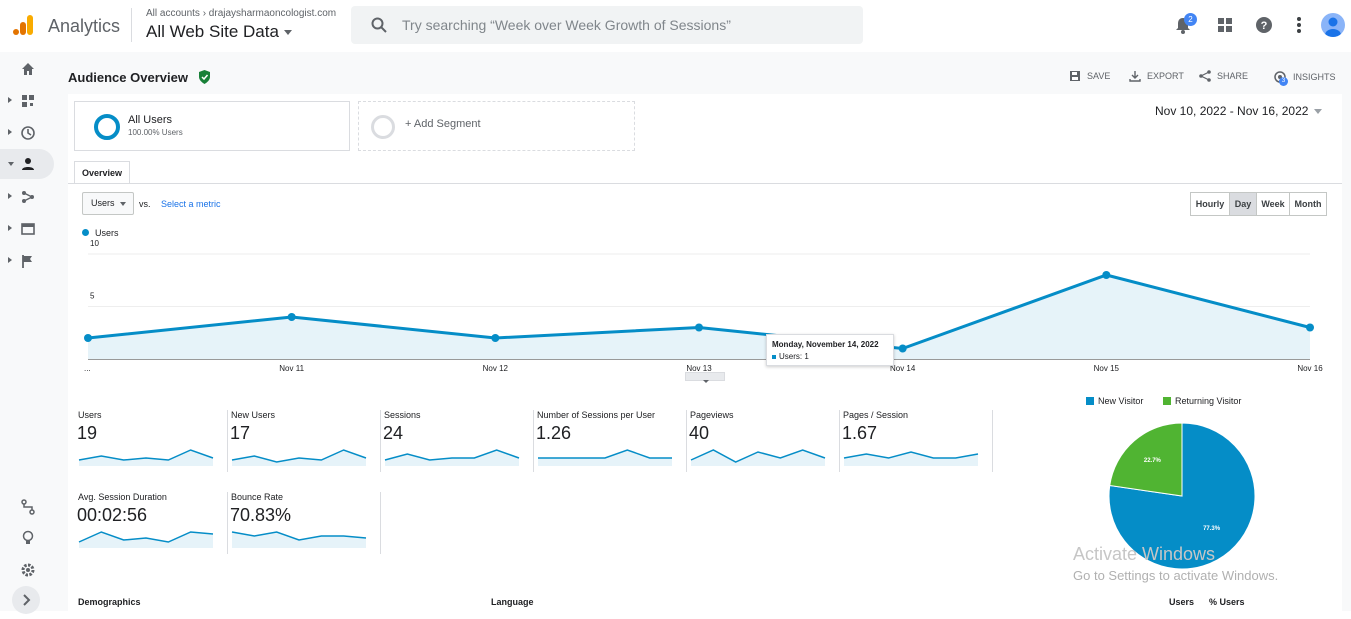  Describe the element at coordinates (1089, 76) in the screenshot. I see `save-button: SAVE` at that location.